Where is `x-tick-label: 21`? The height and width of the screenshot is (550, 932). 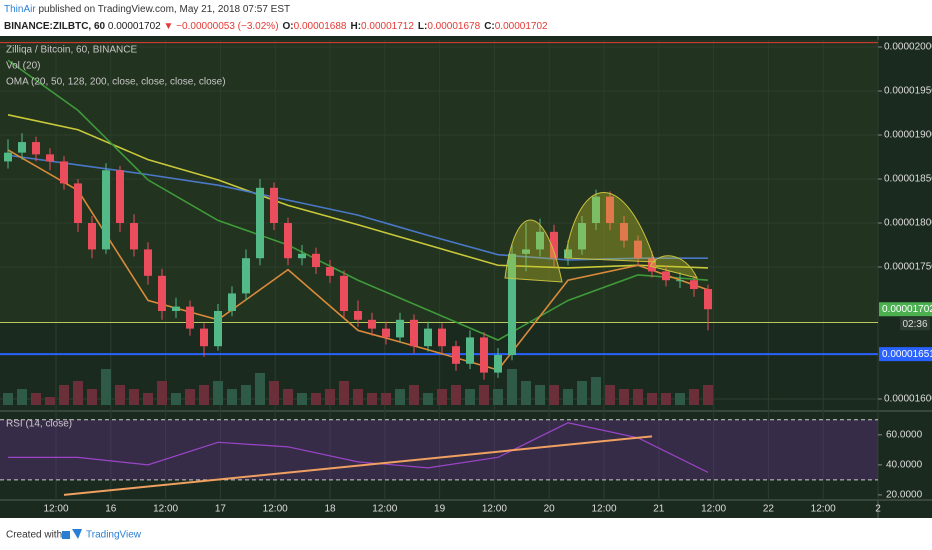 x-tick-label: 21 is located at coordinates (659, 509).